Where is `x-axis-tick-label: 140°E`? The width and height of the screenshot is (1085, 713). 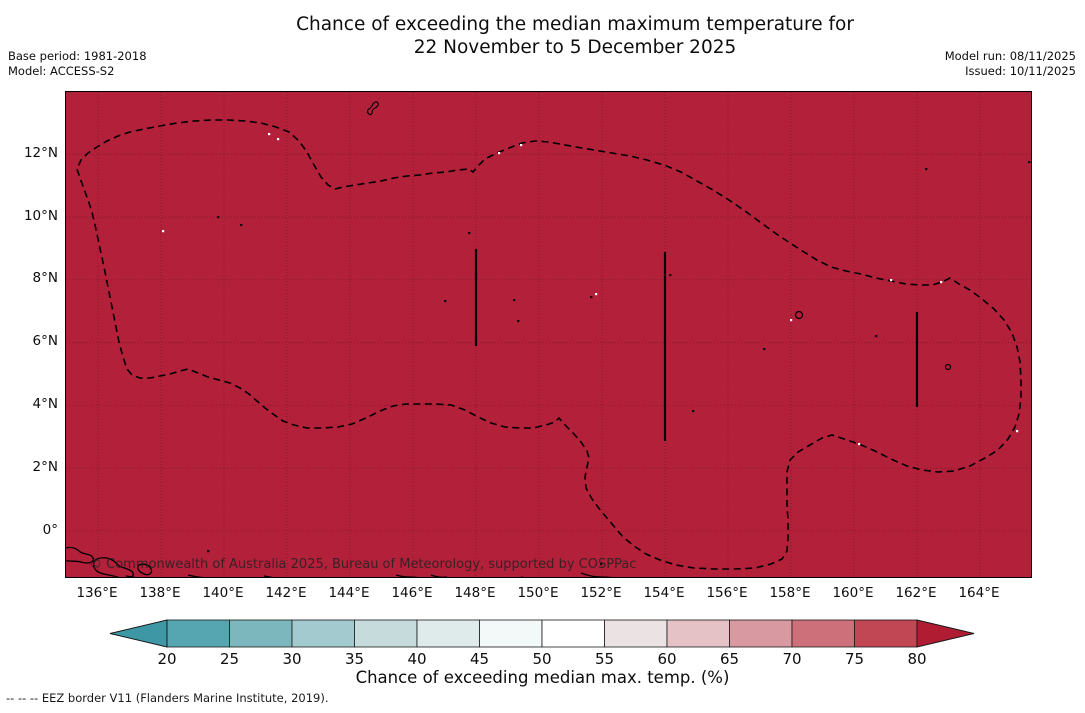 x-axis-tick-label: 140°E is located at coordinates (223, 593).